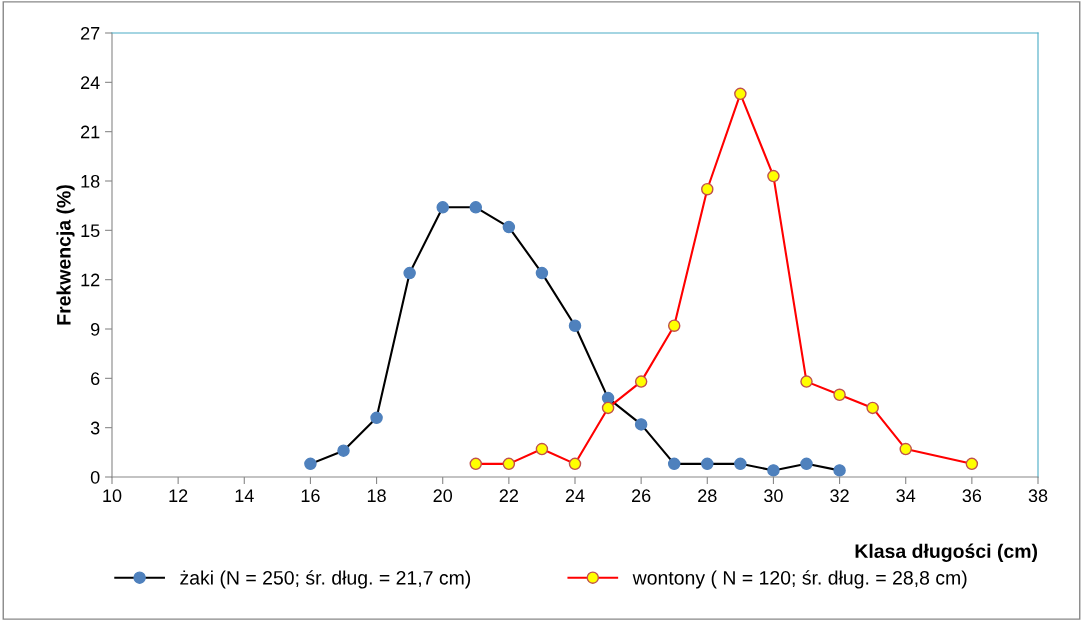 This screenshot has height=621, width=1083. I want to click on x-tick-label: 34, so click(906, 496).